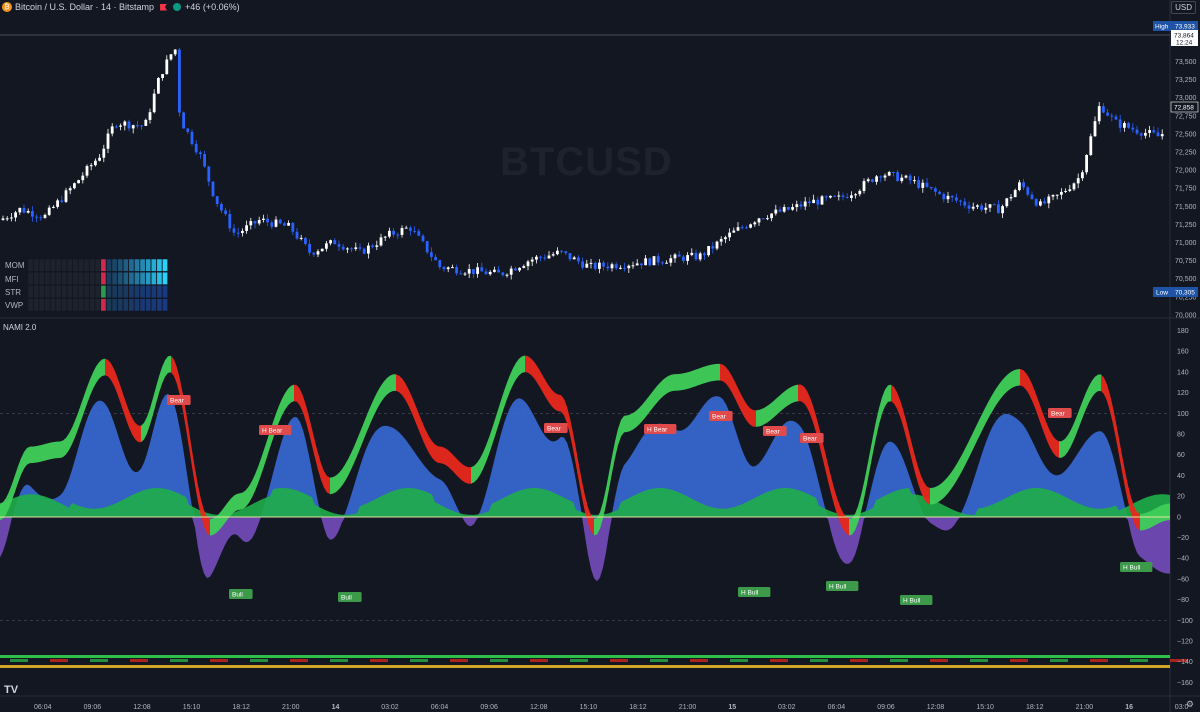  I want to click on settings-gear-icon: ⚙, so click(1189, 704).